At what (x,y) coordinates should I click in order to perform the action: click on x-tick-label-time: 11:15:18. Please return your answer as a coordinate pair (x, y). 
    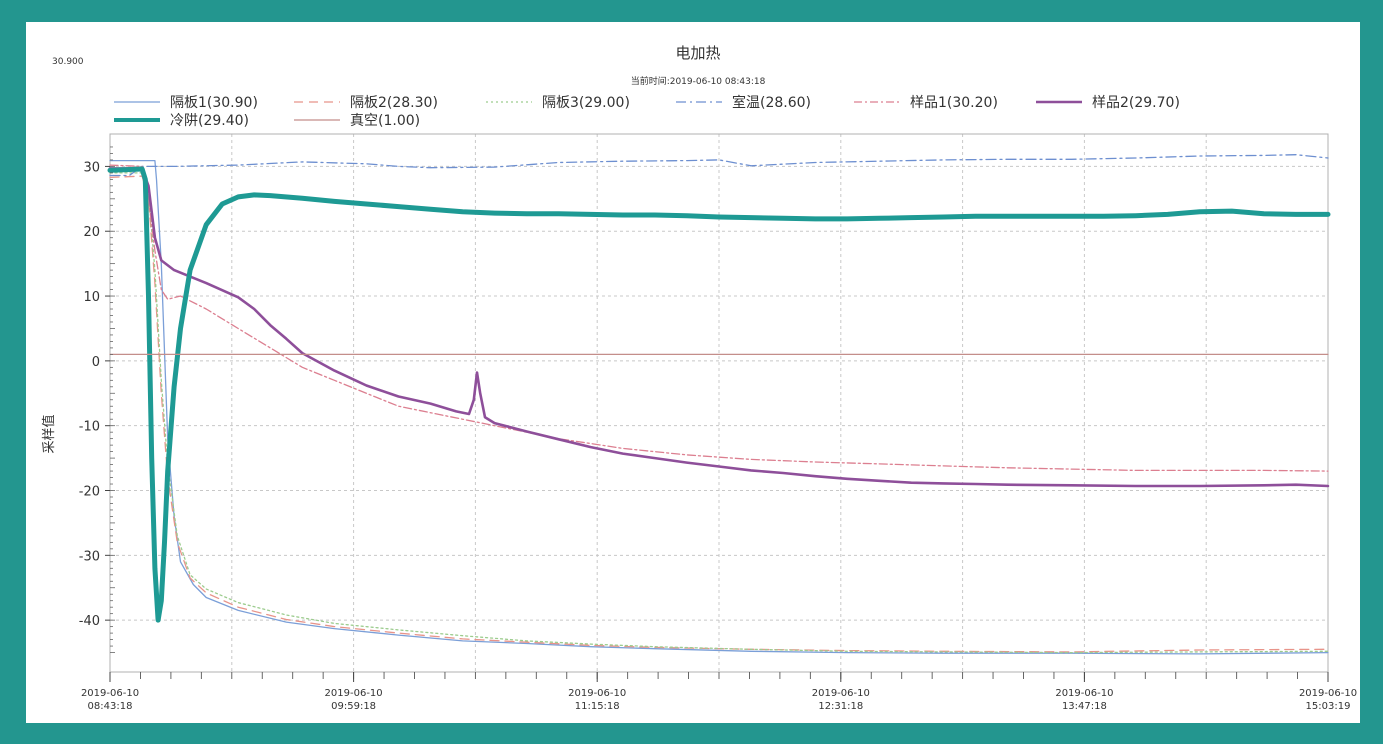
    Looking at the image, I should click on (597, 706).